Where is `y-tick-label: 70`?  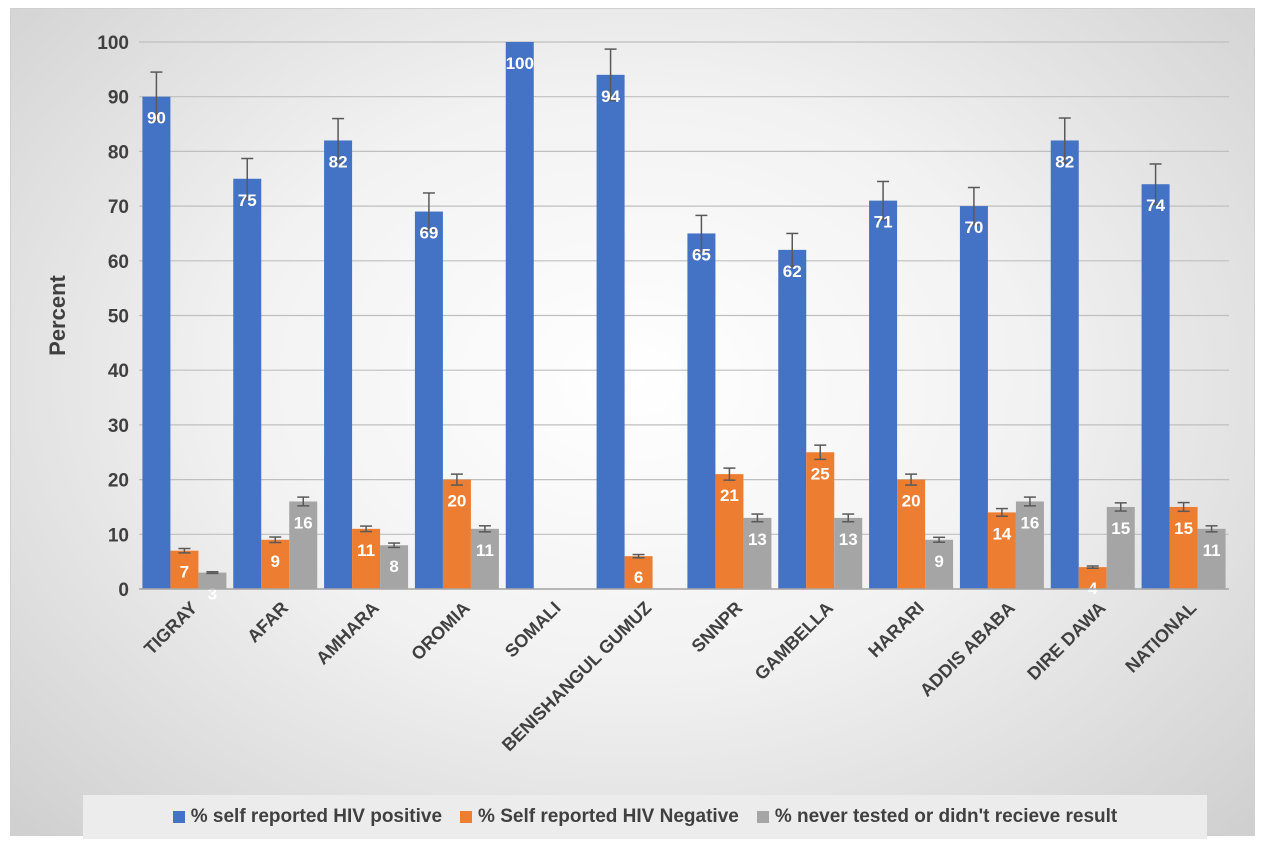
y-tick-label: 70 is located at coordinates (118, 207).